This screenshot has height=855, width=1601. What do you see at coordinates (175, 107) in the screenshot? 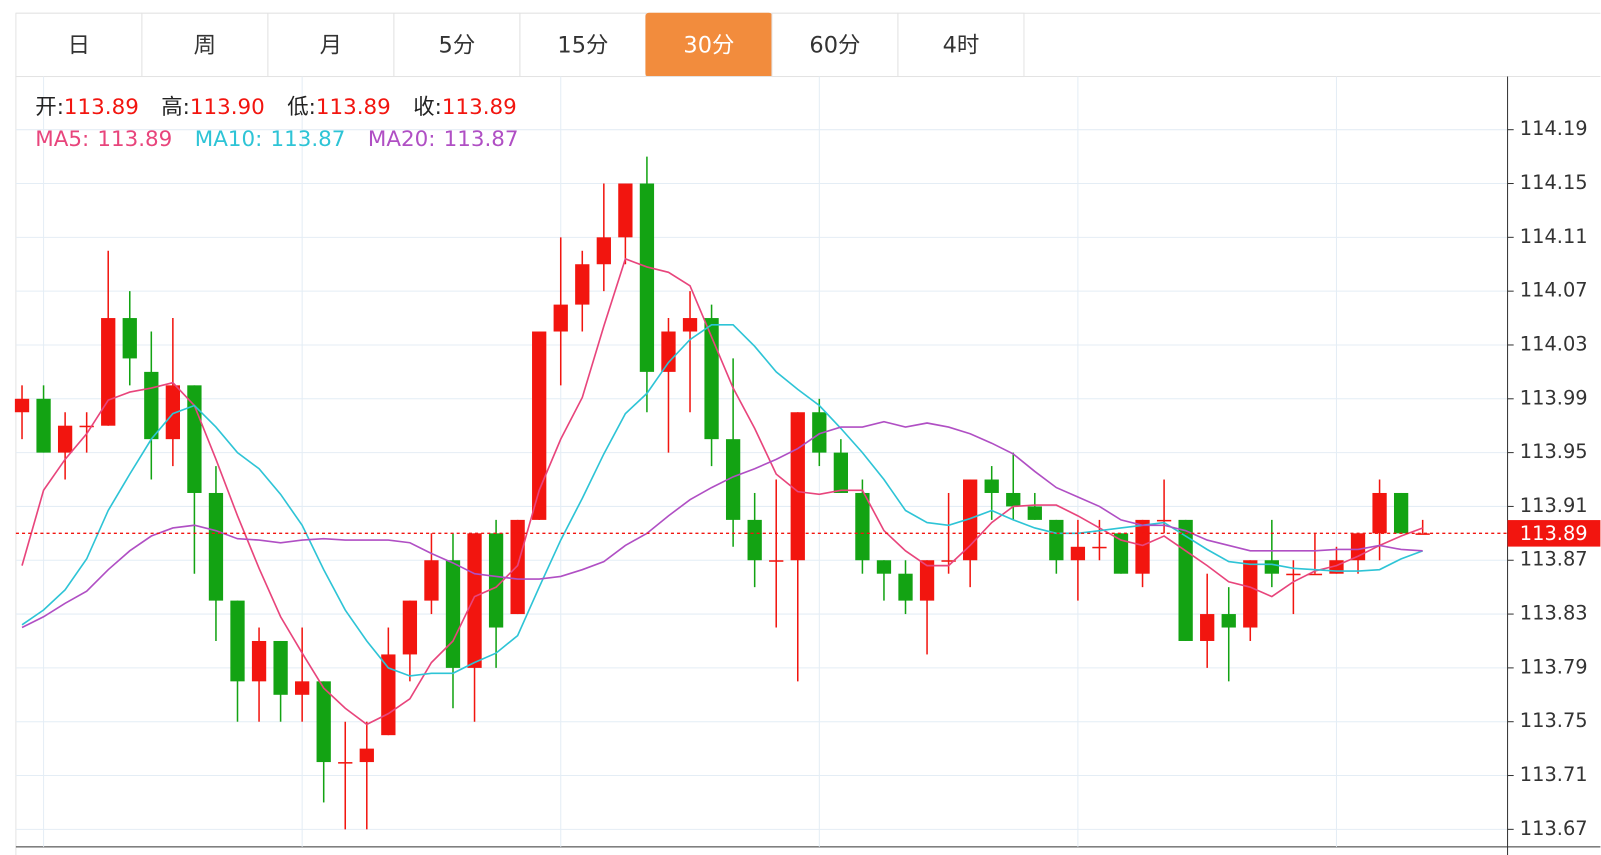
I see `ohlc-info-label: 高:` at bounding box center [175, 107].